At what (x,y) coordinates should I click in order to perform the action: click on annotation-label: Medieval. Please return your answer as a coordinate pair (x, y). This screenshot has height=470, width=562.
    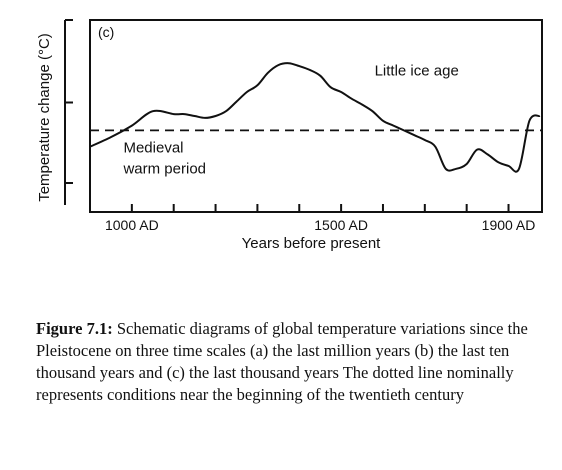
    Looking at the image, I should click on (153, 147).